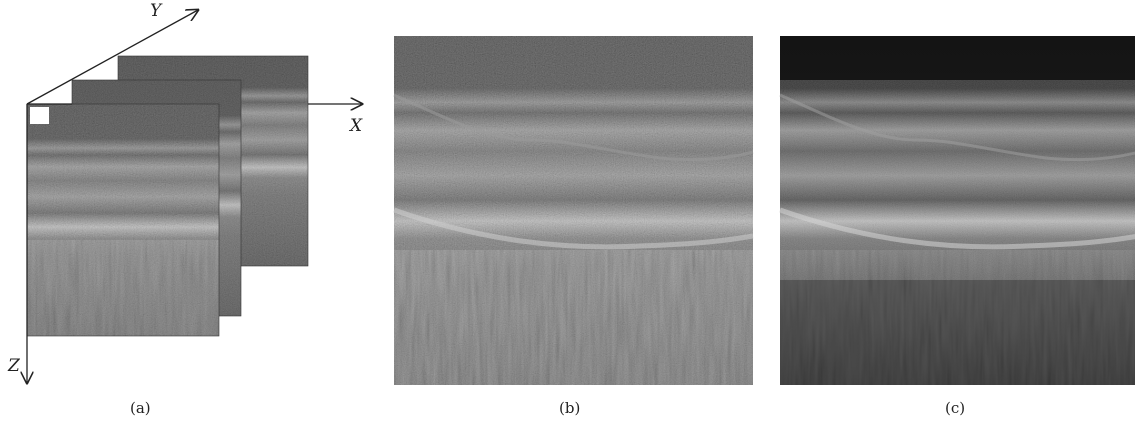  Describe the element at coordinates (39, 115) in the screenshot. I see `voxel-marker` at that location.